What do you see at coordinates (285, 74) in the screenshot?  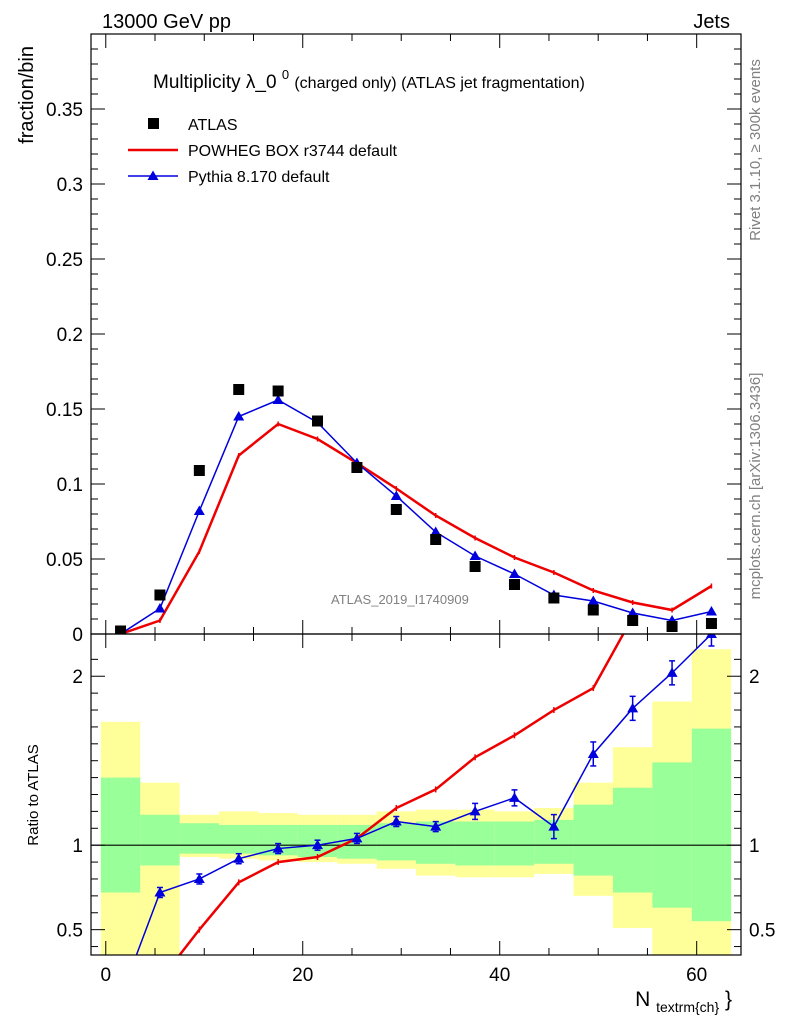 I see `main-title-sup: 0` at bounding box center [285, 74].